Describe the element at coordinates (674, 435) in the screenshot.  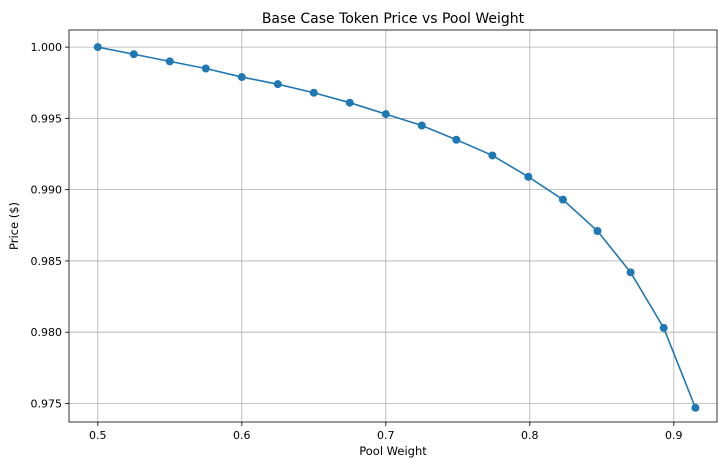
I see `x-tick-label: 0.9` at that location.